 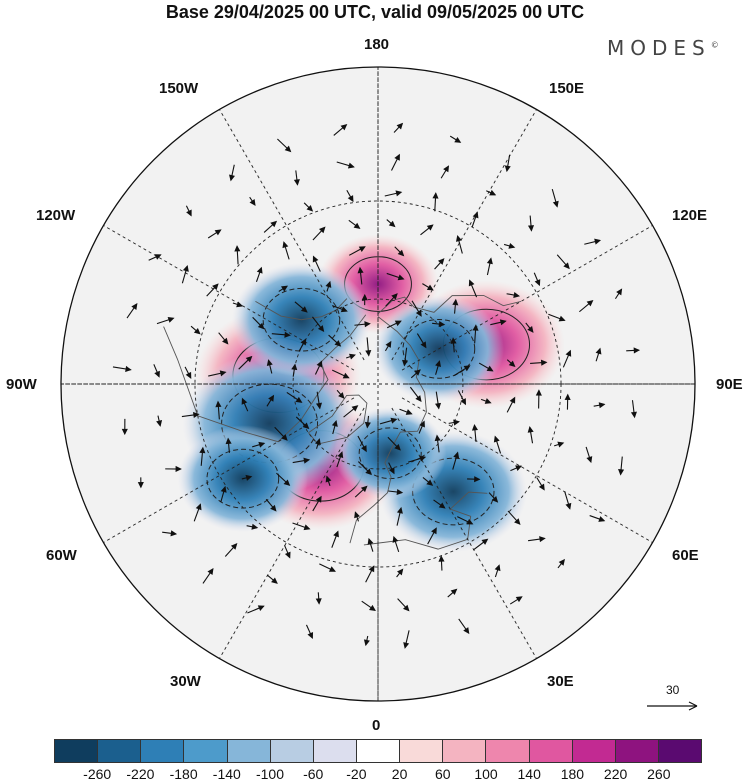 What do you see at coordinates (97, 774) in the screenshot?
I see `colorbar-tick-label: -260` at bounding box center [97, 774].